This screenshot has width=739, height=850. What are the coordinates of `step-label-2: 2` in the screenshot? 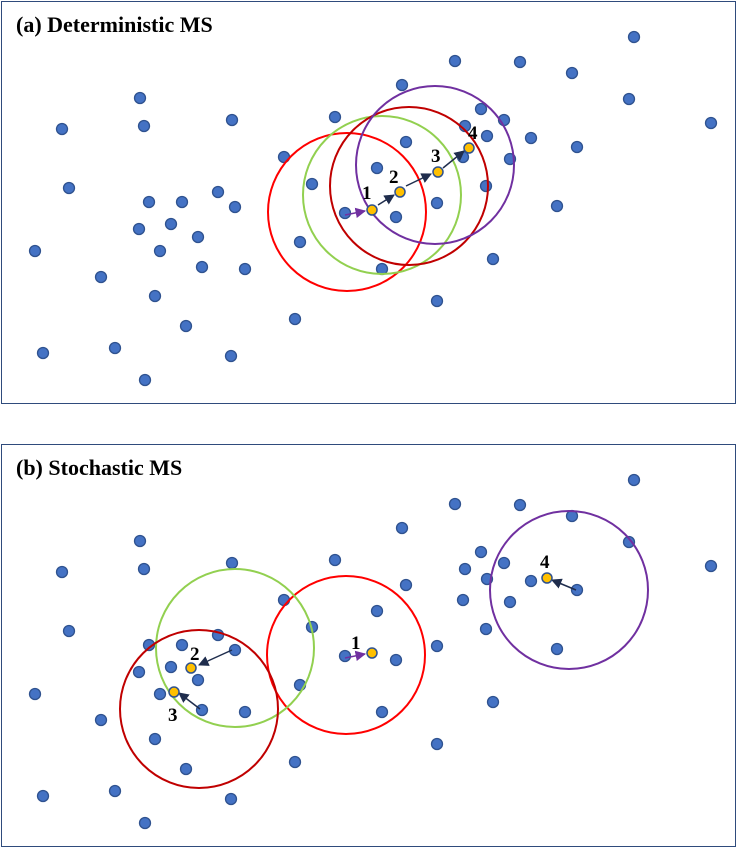 It's located at (394, 177).